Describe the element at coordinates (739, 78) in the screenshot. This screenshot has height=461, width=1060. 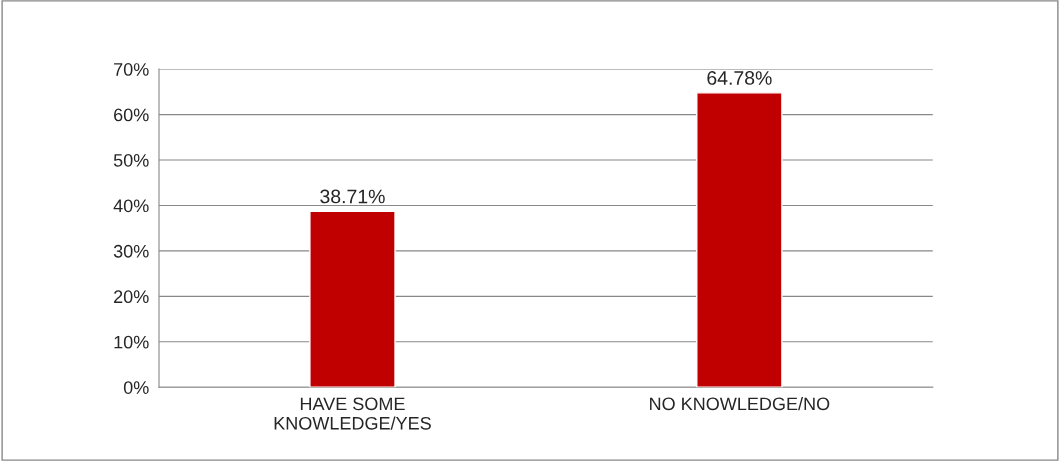
I see `data-label: 64.78%` at that location.